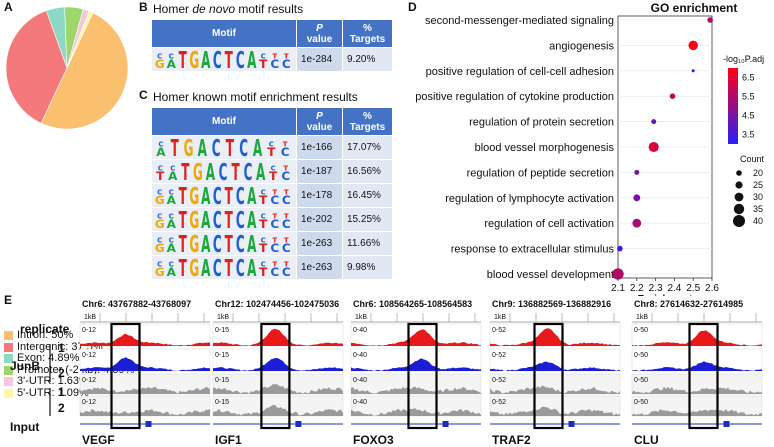 The width and height of the screenshot is (774, 447). I want to click on panel-c-letter: C, so click(143, 95).